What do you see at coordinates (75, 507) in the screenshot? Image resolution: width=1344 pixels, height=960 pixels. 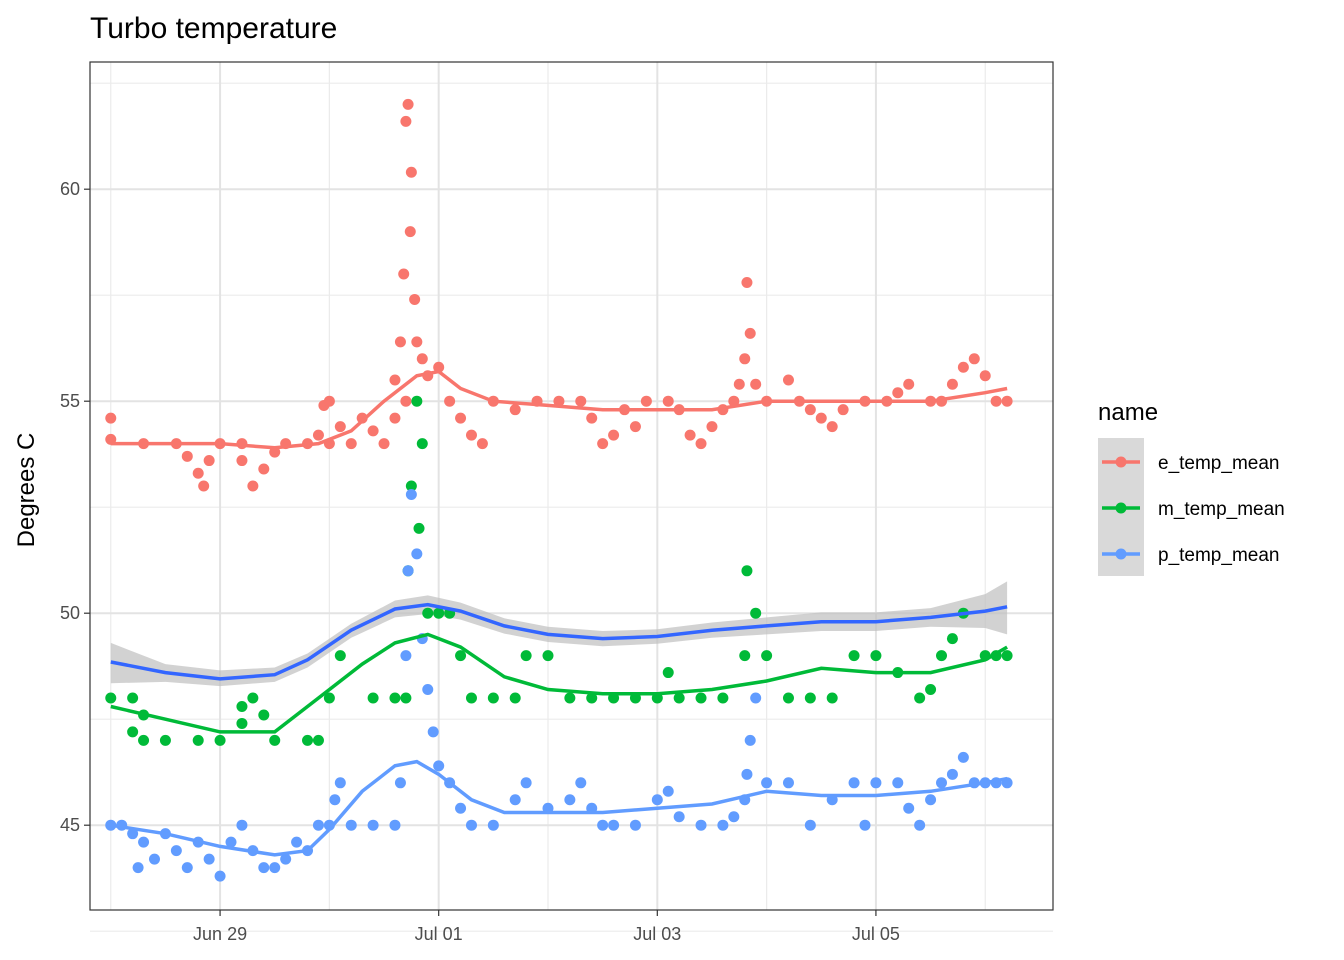 I see `y-axis: 45 50 55 60` at bounding box center [75, 507].